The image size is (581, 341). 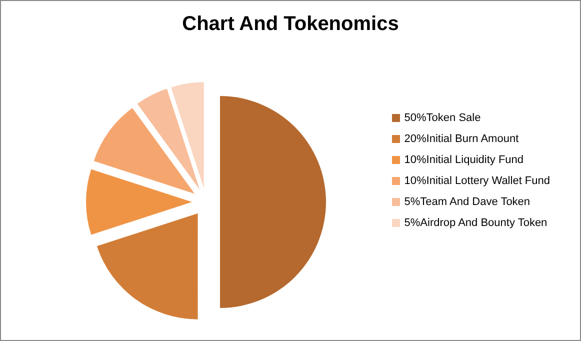 What do you see at coordinates (461, 138) in the screenshot?
I see `legend-label: 20%Initial Burn Amount` at bounding box center [461, 138].